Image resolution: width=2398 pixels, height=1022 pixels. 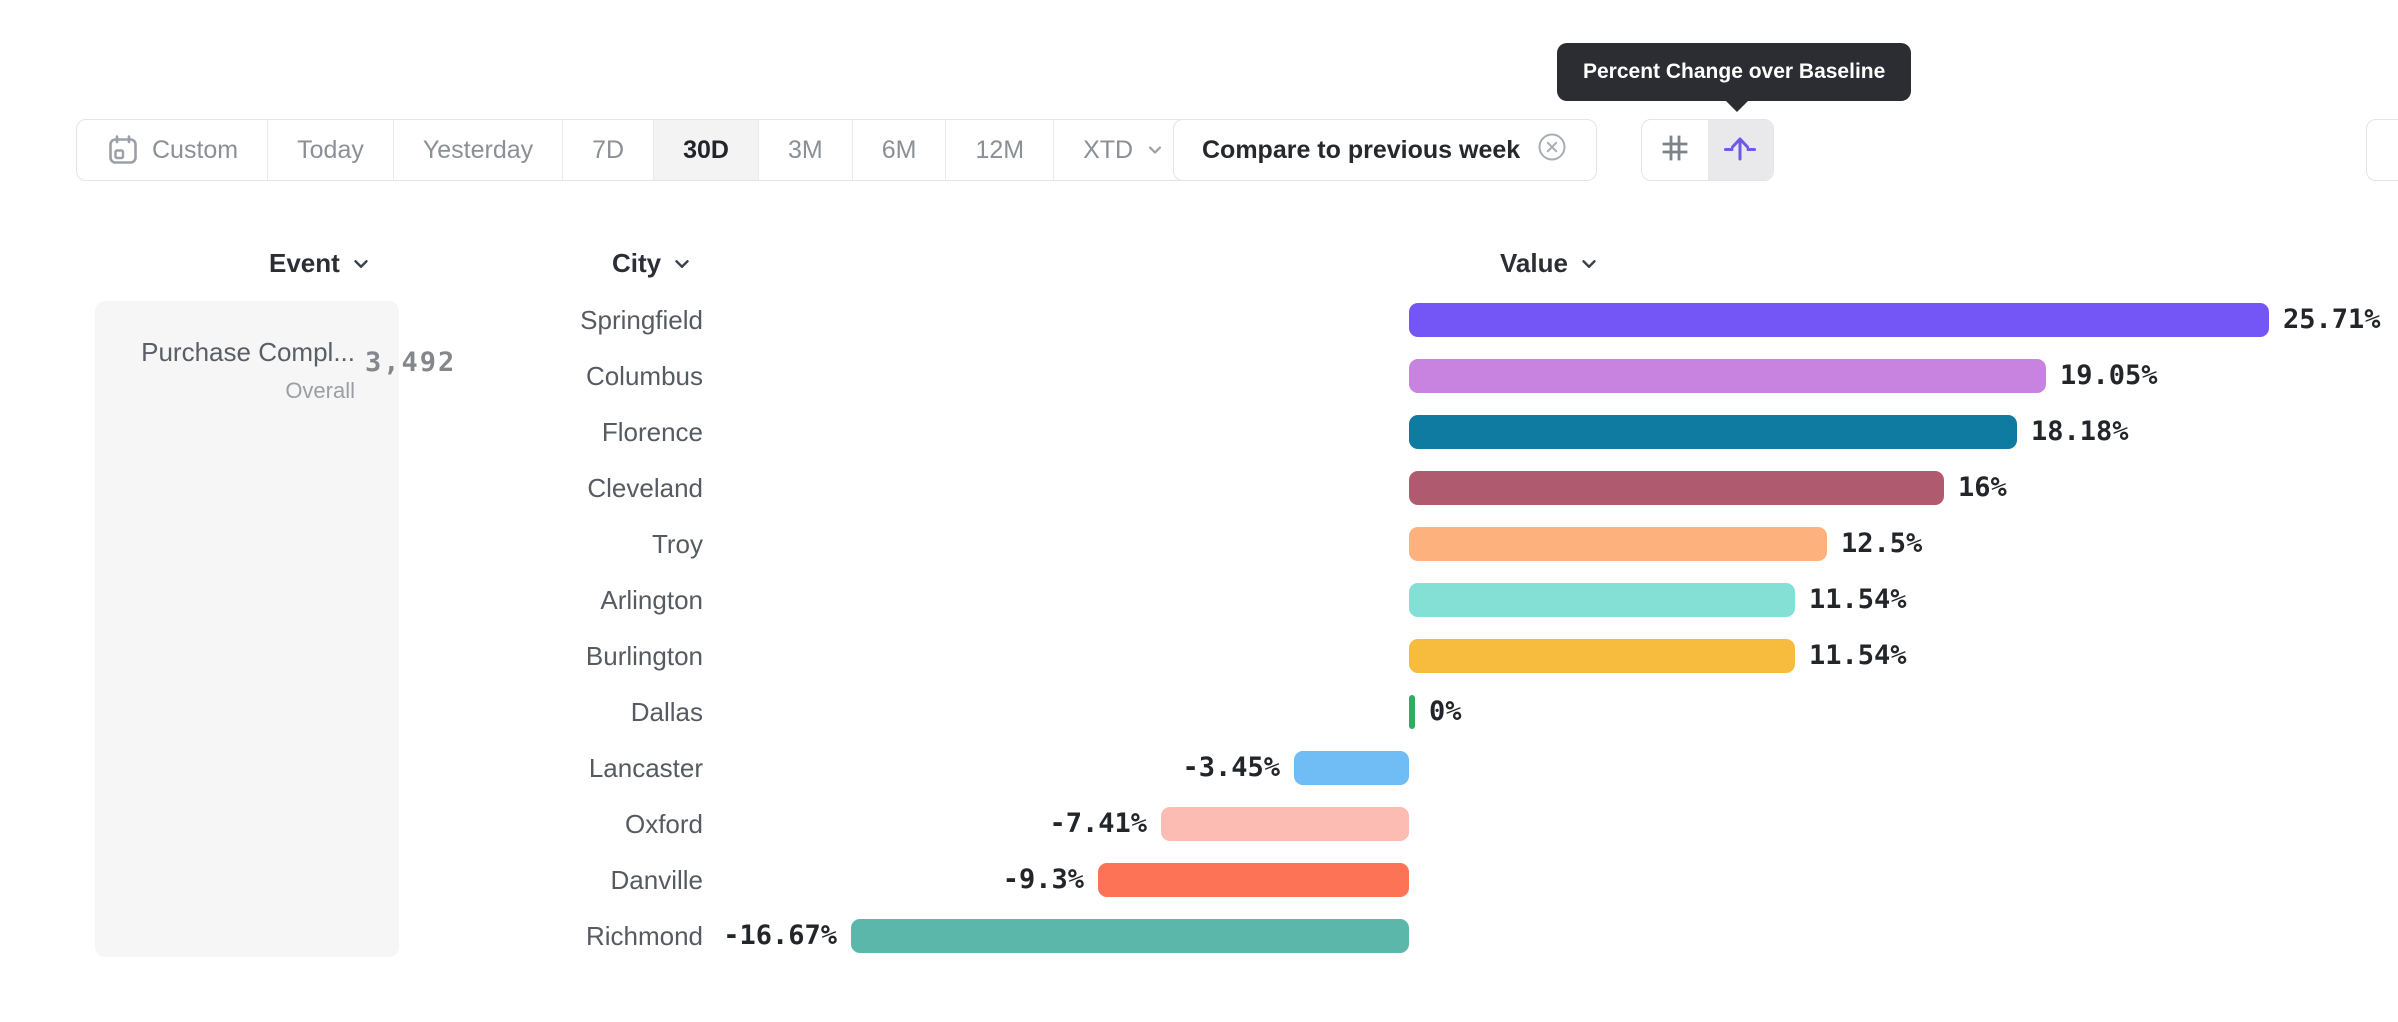 What do you see at coordinates (1231, 767) in the screenshot?
I see `value-label: -3.45%` at bounding box center [1231, 767].